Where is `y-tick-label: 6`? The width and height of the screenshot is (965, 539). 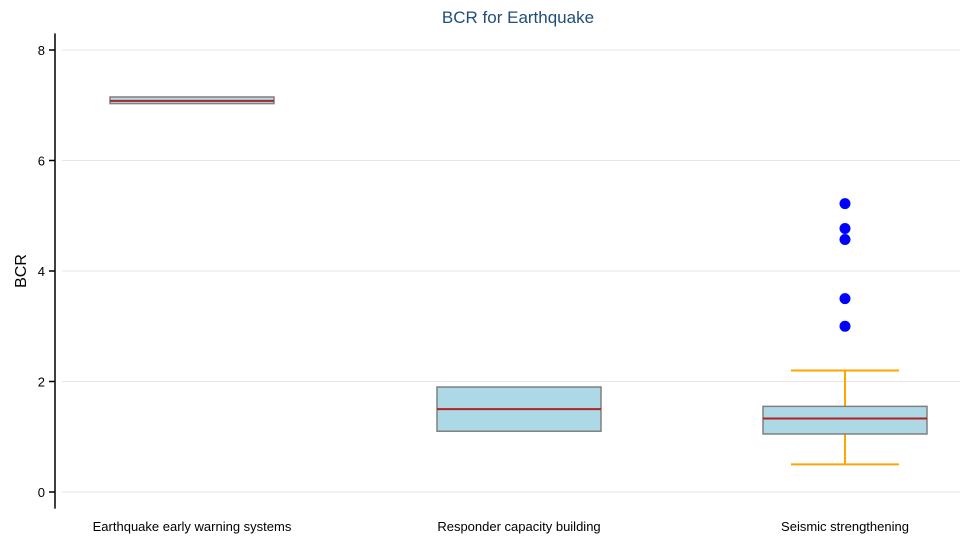
y-tick-label: 6 is located at coordinates (41, 161).